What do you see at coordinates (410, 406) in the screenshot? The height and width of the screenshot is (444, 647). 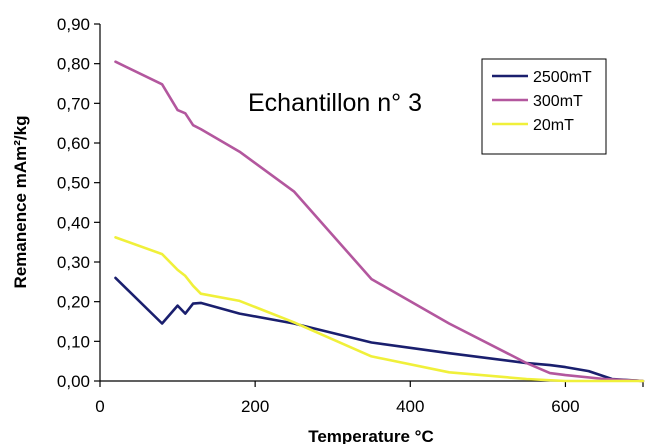 I see `x-tick-label: 400` at bounding box center [410, 406].